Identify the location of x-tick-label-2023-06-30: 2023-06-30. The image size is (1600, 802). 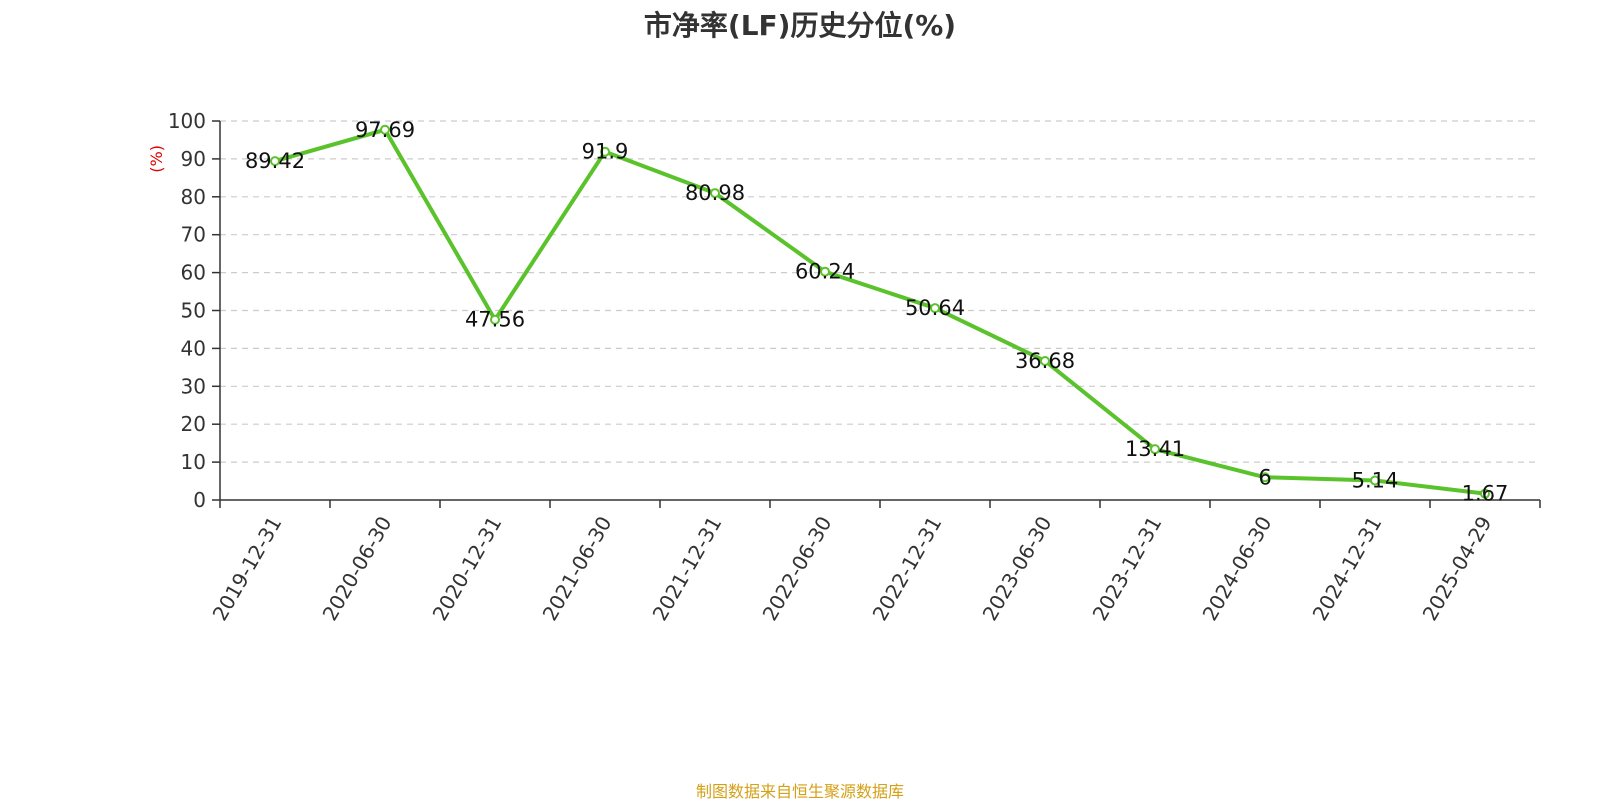
(1017, 568).